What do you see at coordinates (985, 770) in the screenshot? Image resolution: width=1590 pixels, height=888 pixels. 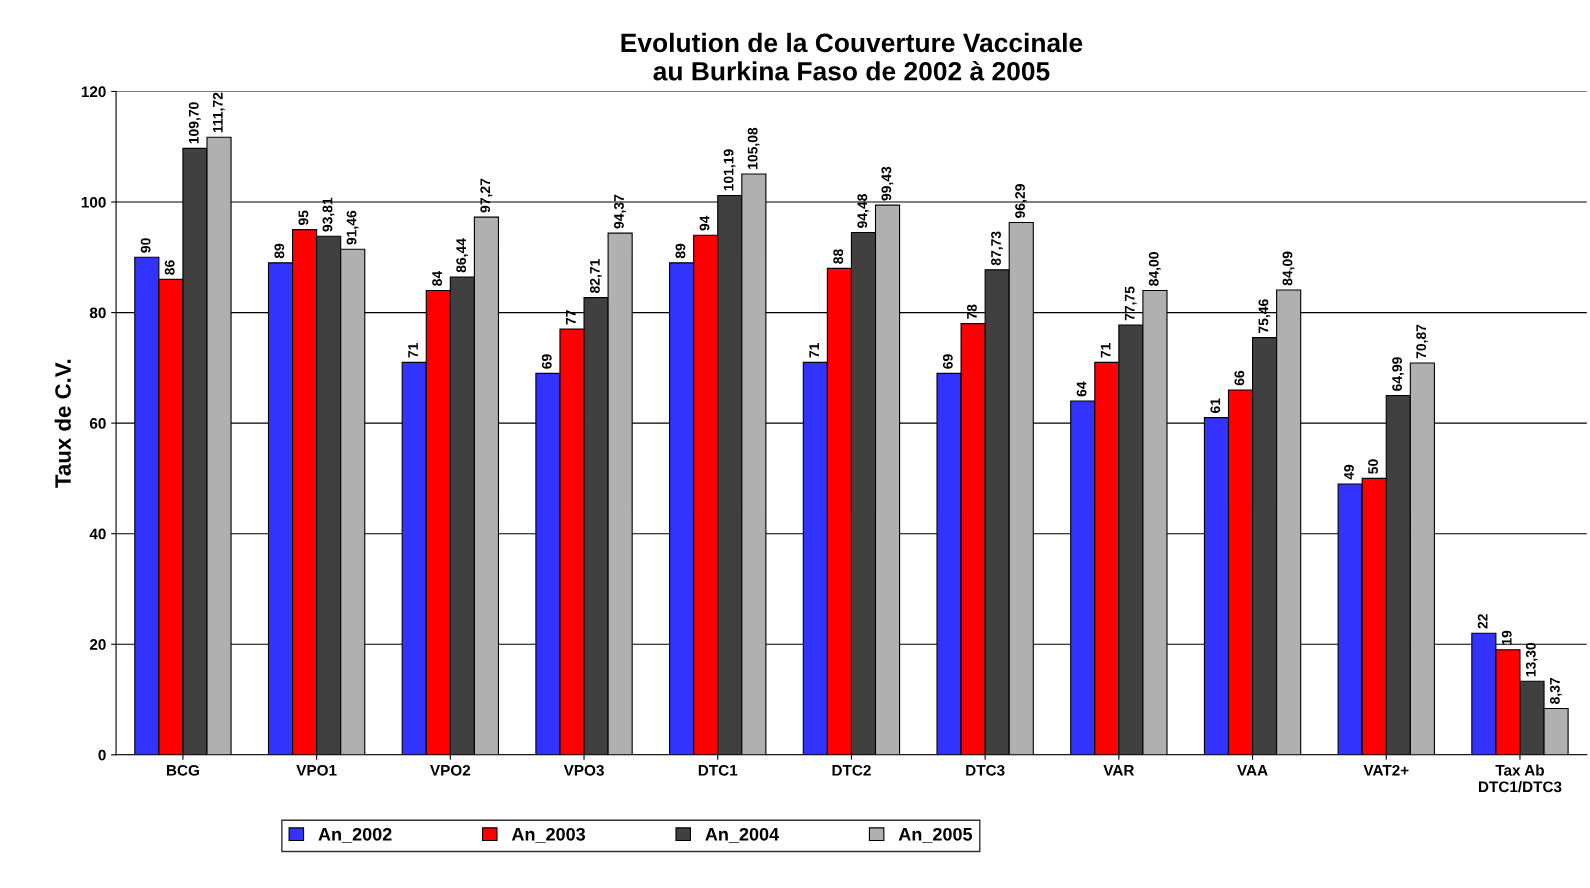 I see `x-tick-label: DTC3` at bounding box center [985, 770].